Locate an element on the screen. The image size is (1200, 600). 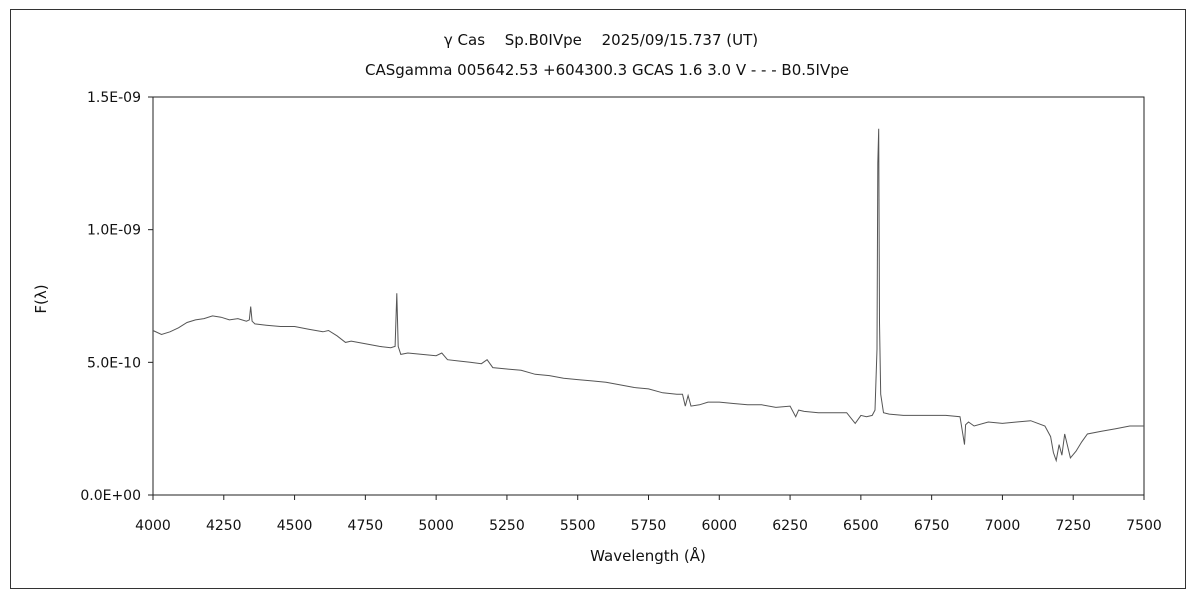
x-tick-label: 6250 is located at coordinates (790, 526).